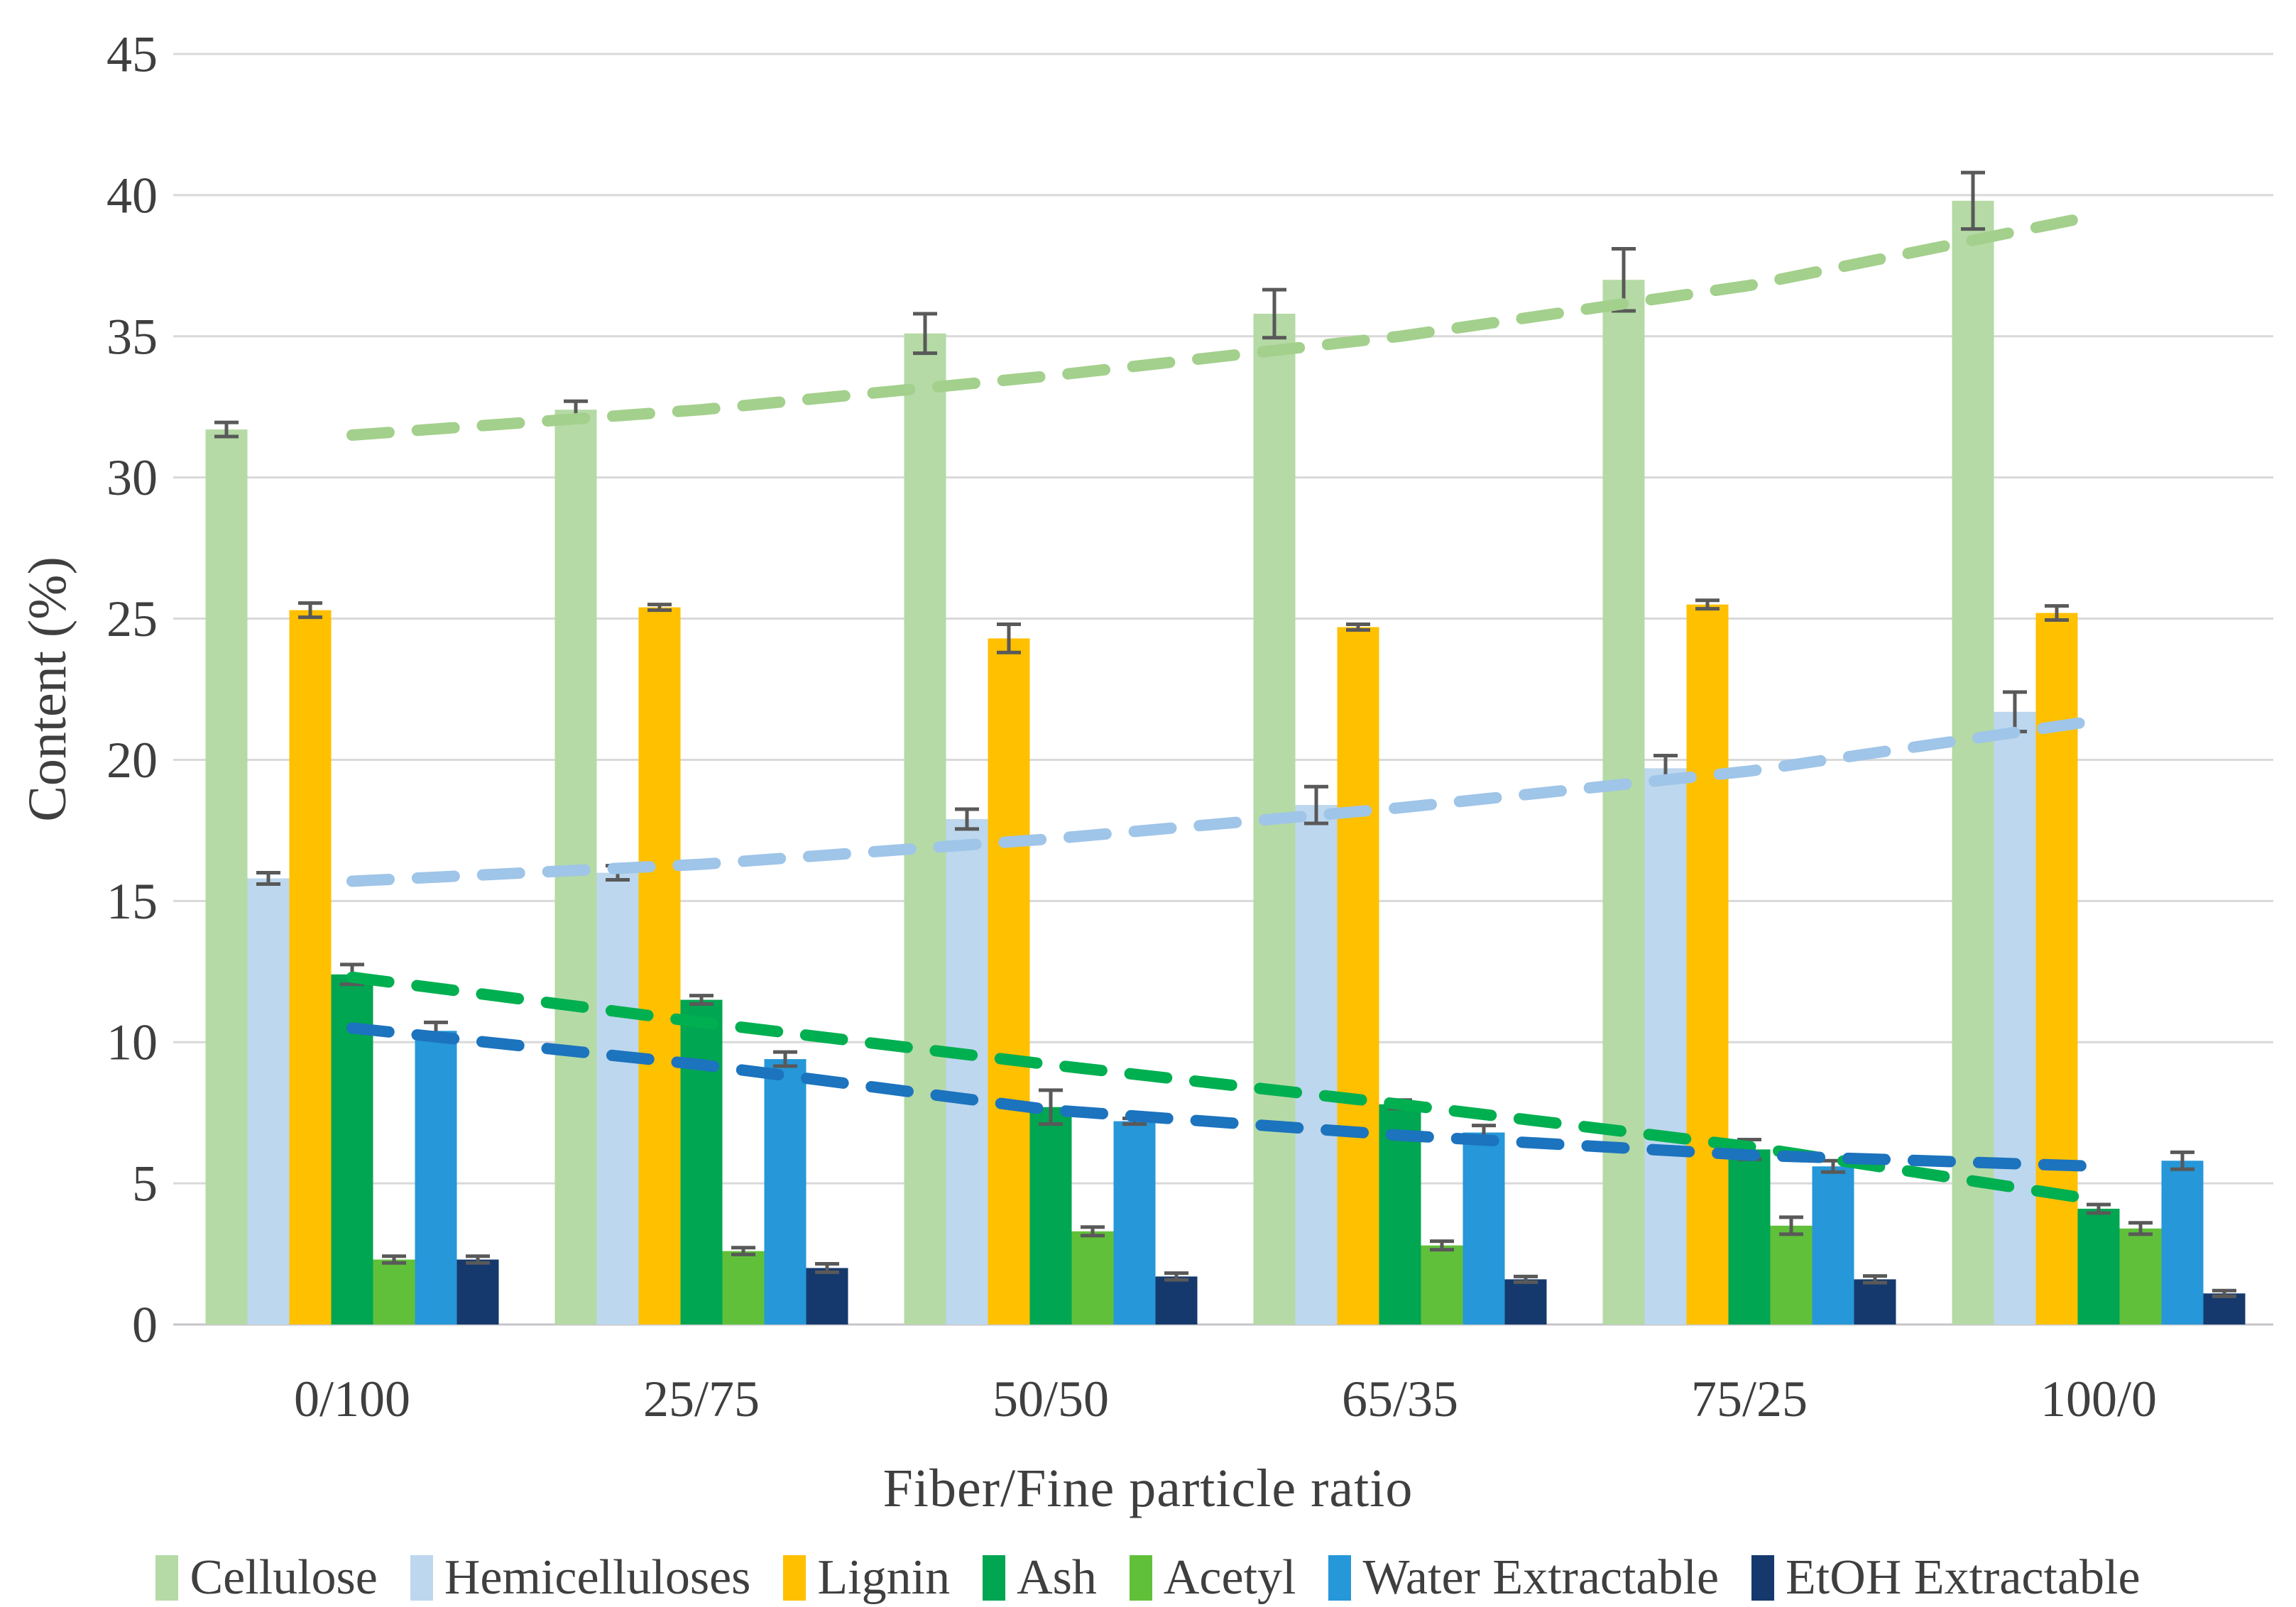 The image size is (2296, 1607). What do you see at coordinates (1526, 1279) in the screenshot?
I see `error-bar-etoh-extractable-65/35` at bounding box center [1526, 1279].